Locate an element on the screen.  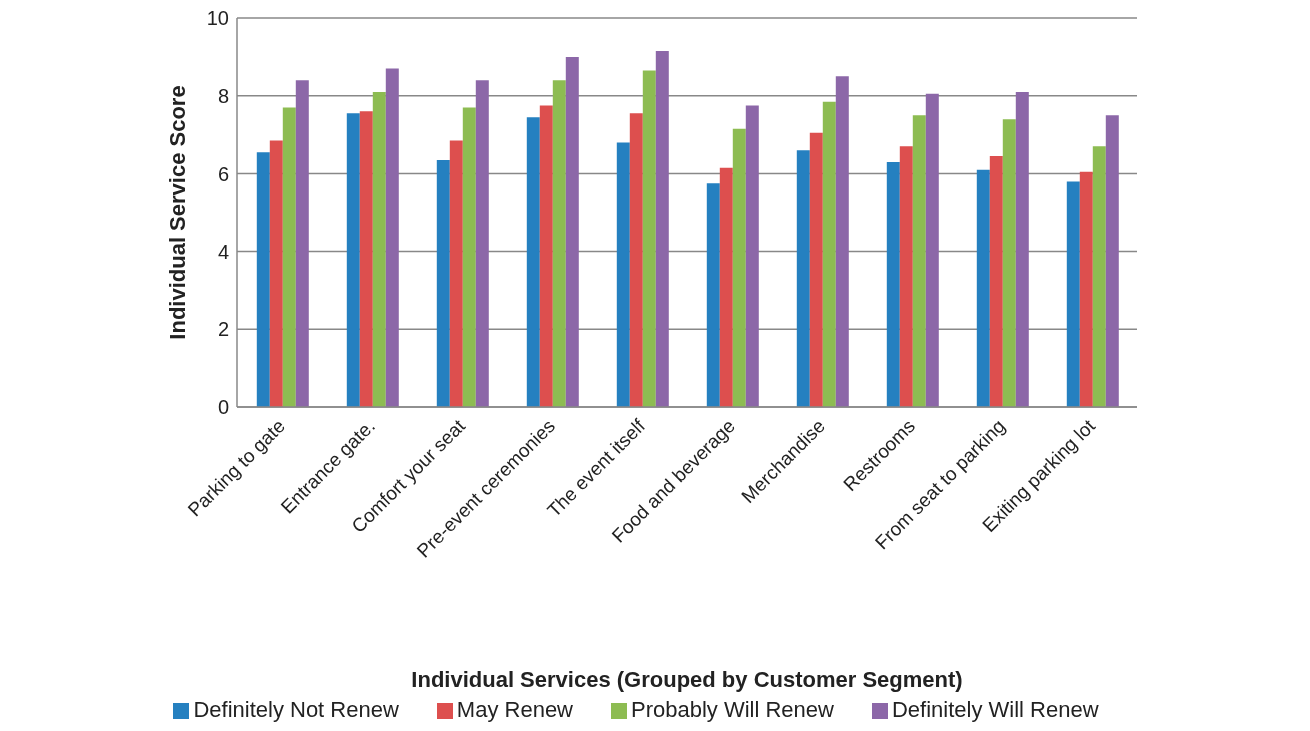
y-axis-title: Individual Service Score is located at coordinates (177, 212).